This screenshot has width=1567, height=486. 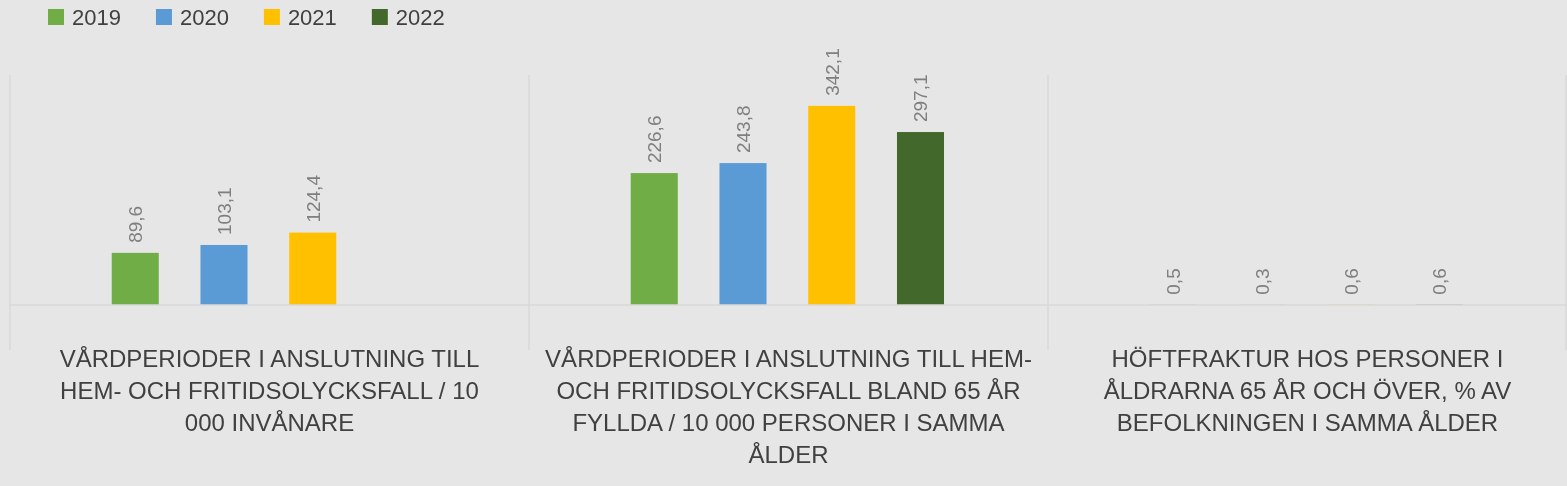 What do you see at coordinates (1174, 281) in the screenshot?
I see `data-label: 0,5` at bounding box center [1174, 281].